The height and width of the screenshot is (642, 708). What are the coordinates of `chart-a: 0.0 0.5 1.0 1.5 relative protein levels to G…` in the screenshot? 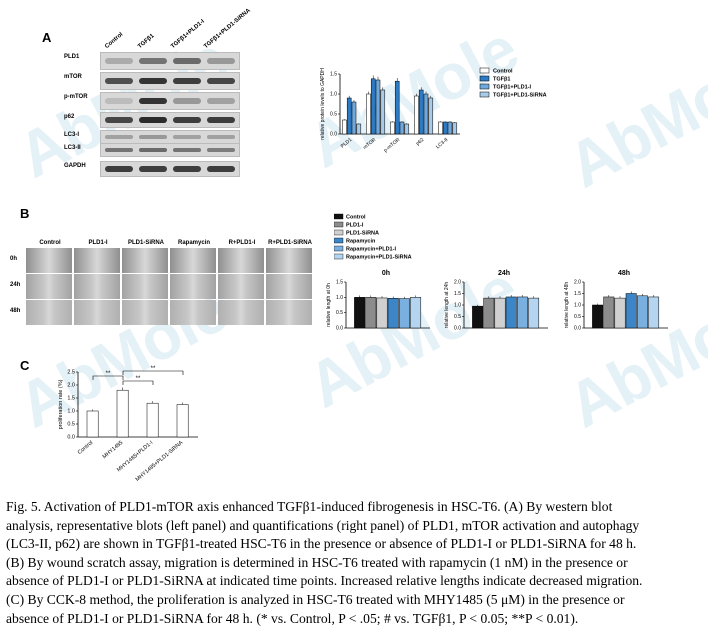 It's located at (433, 110).